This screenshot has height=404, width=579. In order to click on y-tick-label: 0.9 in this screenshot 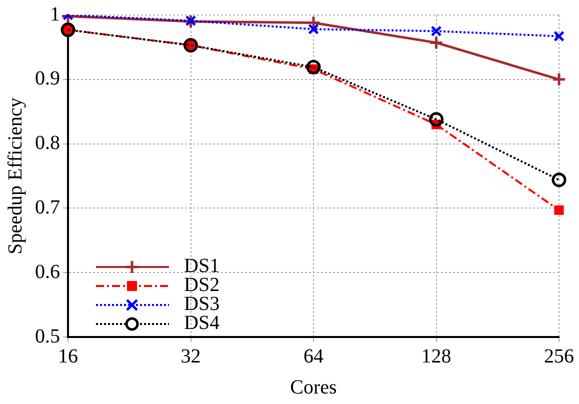, I will do `click(47, 79)`.